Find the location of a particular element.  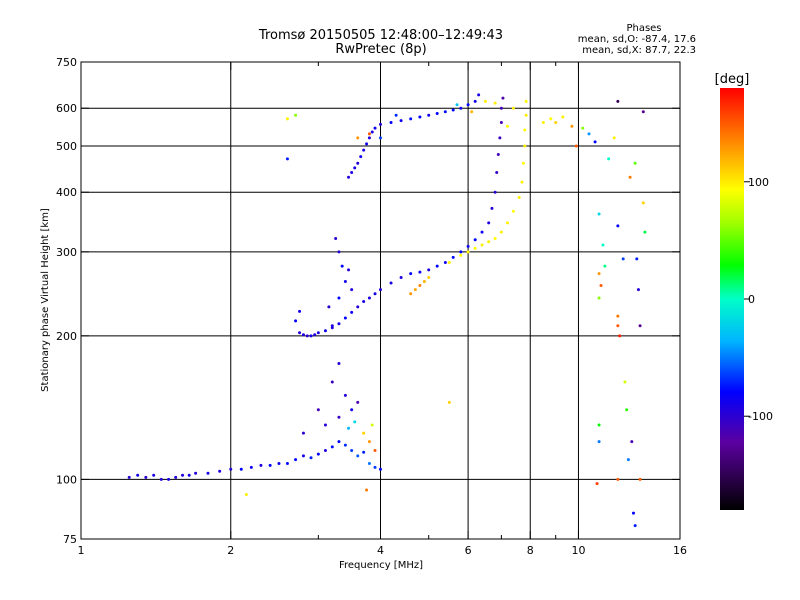

chart-subtitle: RwPretec (8p) is located at coordinates (380, 49).